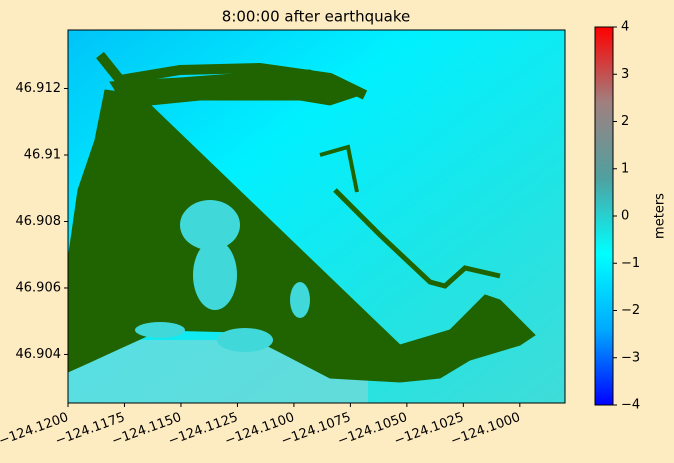 The image size is (674, 463). I want to click on y-tick-label: 46.908, so click(39, 221).